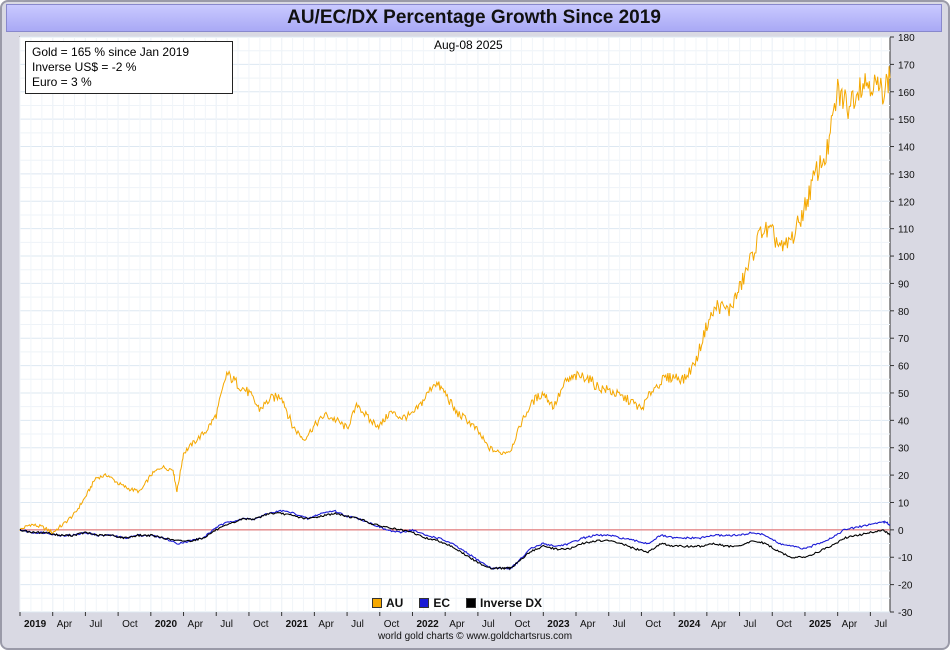 Image resolution: width=950 pixels, height=650 pixels. Describe the element at coordinates (395, 603) in the screenshot. I see `legend-label-au: AU` at that location.